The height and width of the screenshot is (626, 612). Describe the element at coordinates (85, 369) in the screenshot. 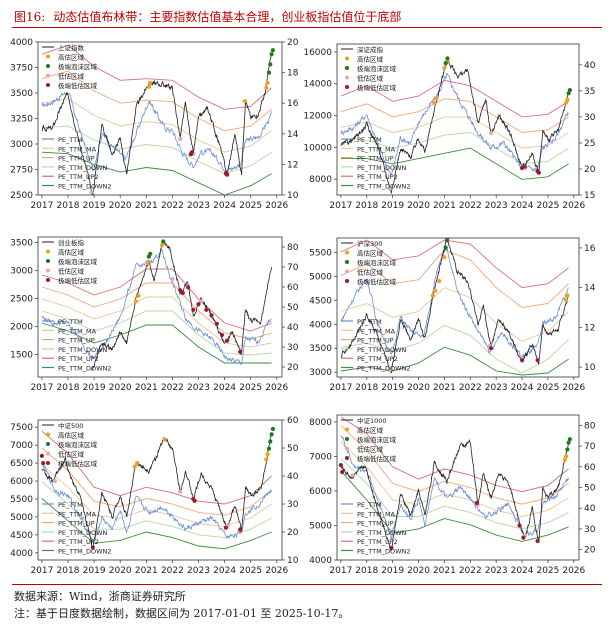

I see `legend-label: PE_TTM_DOWN2` at that location.